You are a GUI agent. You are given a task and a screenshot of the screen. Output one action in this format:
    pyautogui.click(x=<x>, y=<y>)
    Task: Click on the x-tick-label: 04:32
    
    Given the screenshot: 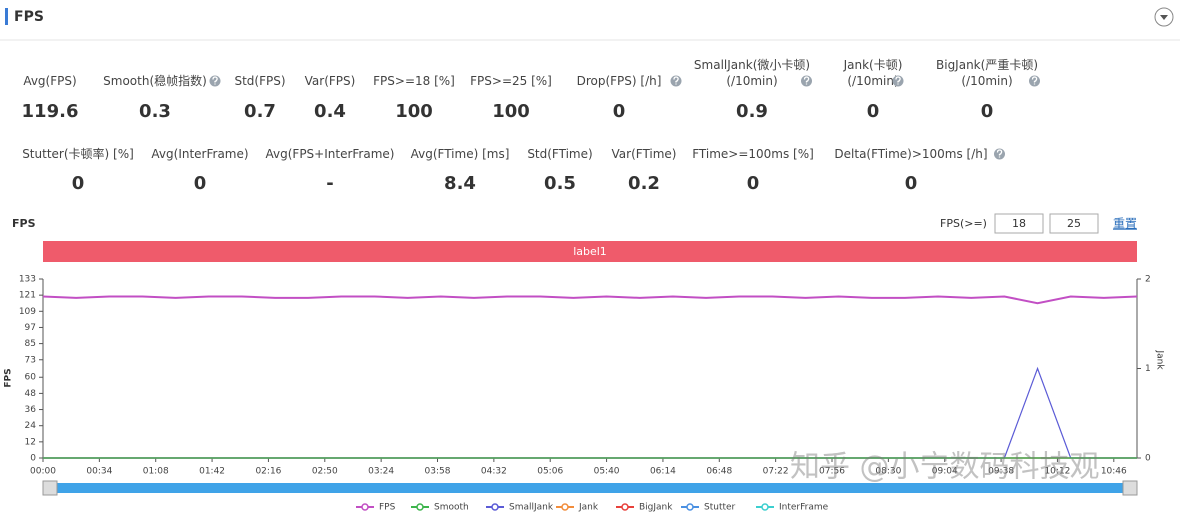 What is the action you would take?
    pyautogui.click(x=494, y=472)
    